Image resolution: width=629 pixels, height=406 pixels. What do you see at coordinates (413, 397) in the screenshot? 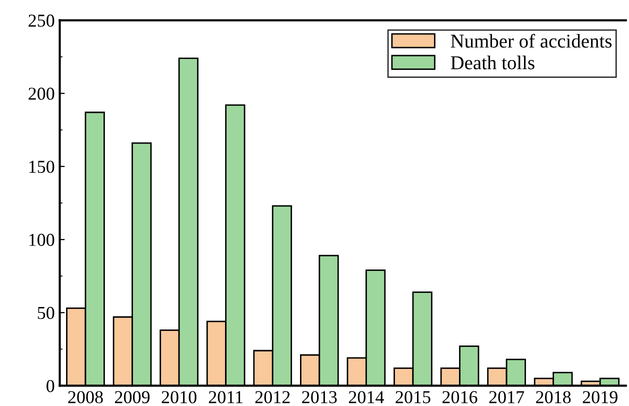
I see `x-tick-label: 2015` at bounding box center [413, 397].